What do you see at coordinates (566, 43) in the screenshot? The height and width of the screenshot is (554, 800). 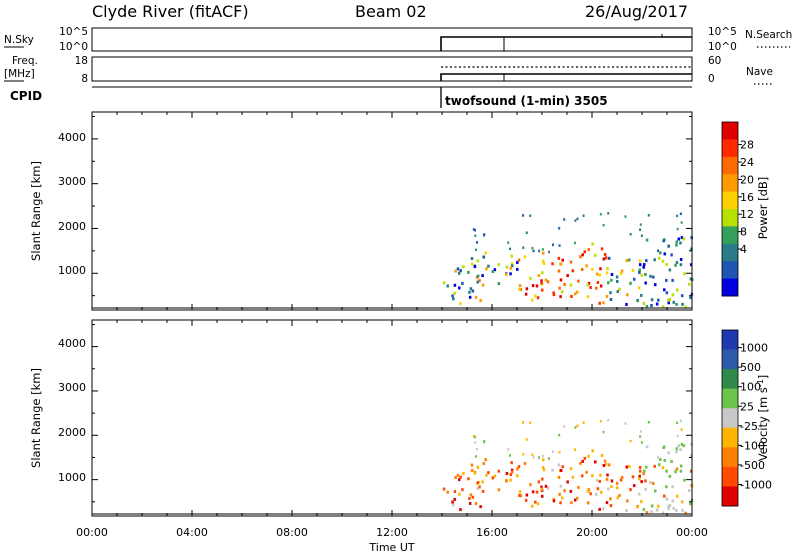 I see `nsky-trace` at bounding box center [566, 43].